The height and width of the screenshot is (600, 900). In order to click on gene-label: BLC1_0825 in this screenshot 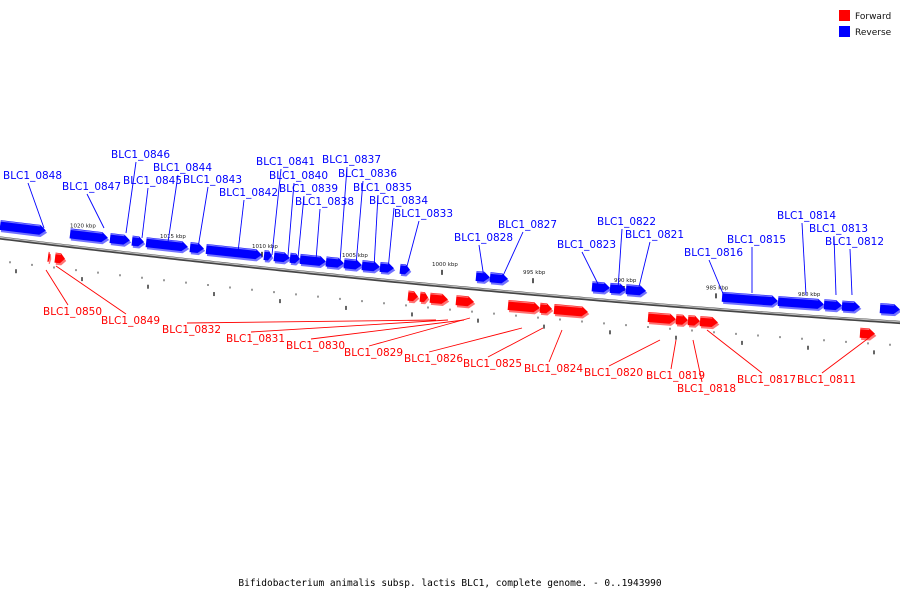, I will do `click(492, 364)`.